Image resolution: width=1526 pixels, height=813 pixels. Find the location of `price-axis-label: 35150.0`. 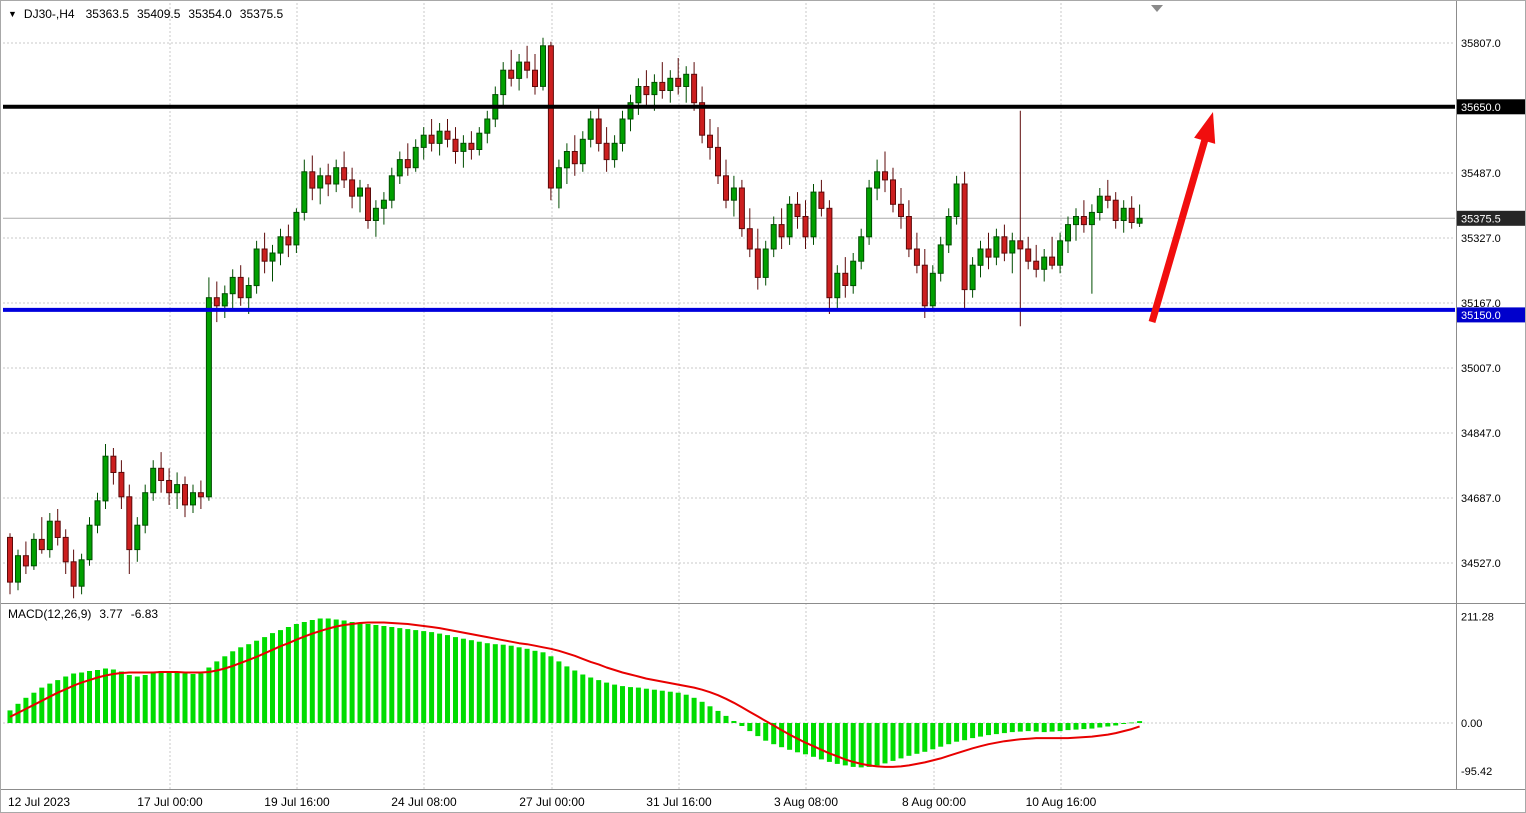

price-axis-label: 35150.0 is located at coordinates (1481, 316).